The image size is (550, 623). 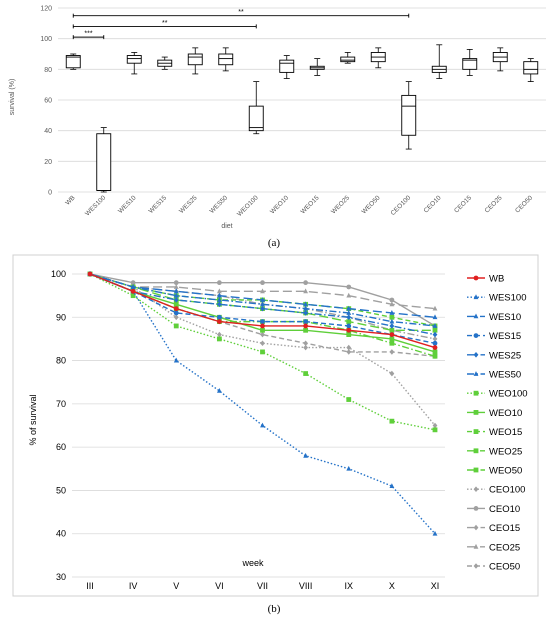 I want to click on significance-label: ***, so click(x=88, y=34).